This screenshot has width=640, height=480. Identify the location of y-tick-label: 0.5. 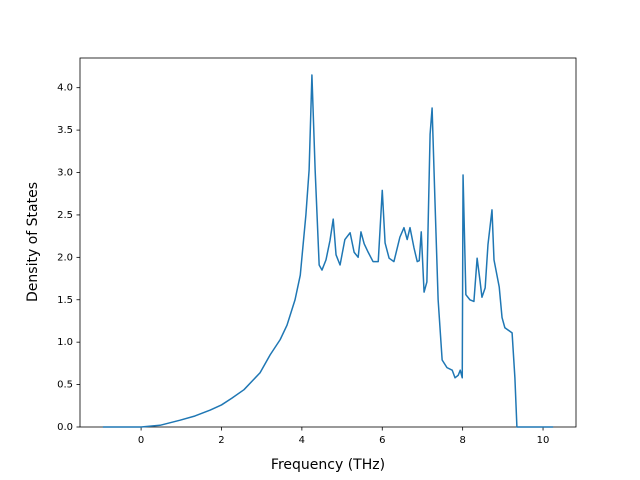
(65, 385).